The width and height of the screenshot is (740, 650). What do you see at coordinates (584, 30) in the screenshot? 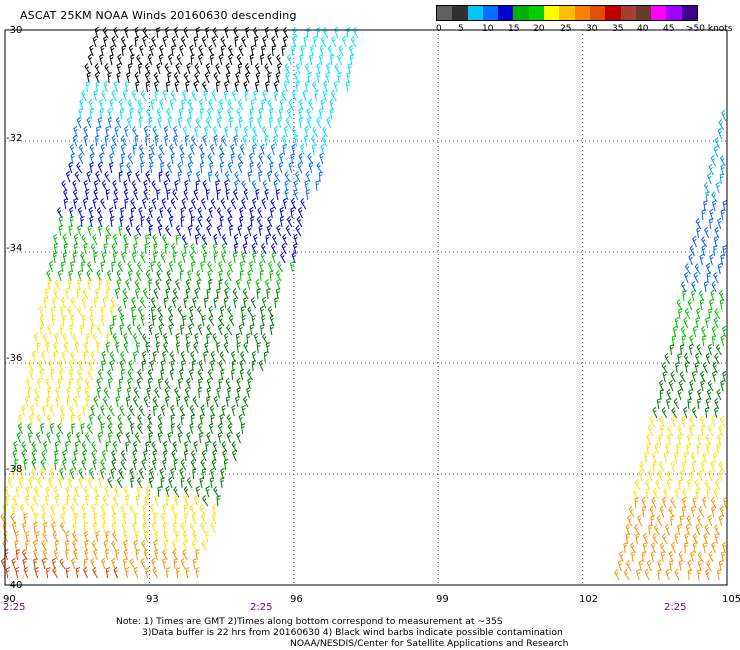
I see `legend-labels: 0 5 10 15 20 25 30 35 40 45 >50 knots` at bounding box center [584, 30].